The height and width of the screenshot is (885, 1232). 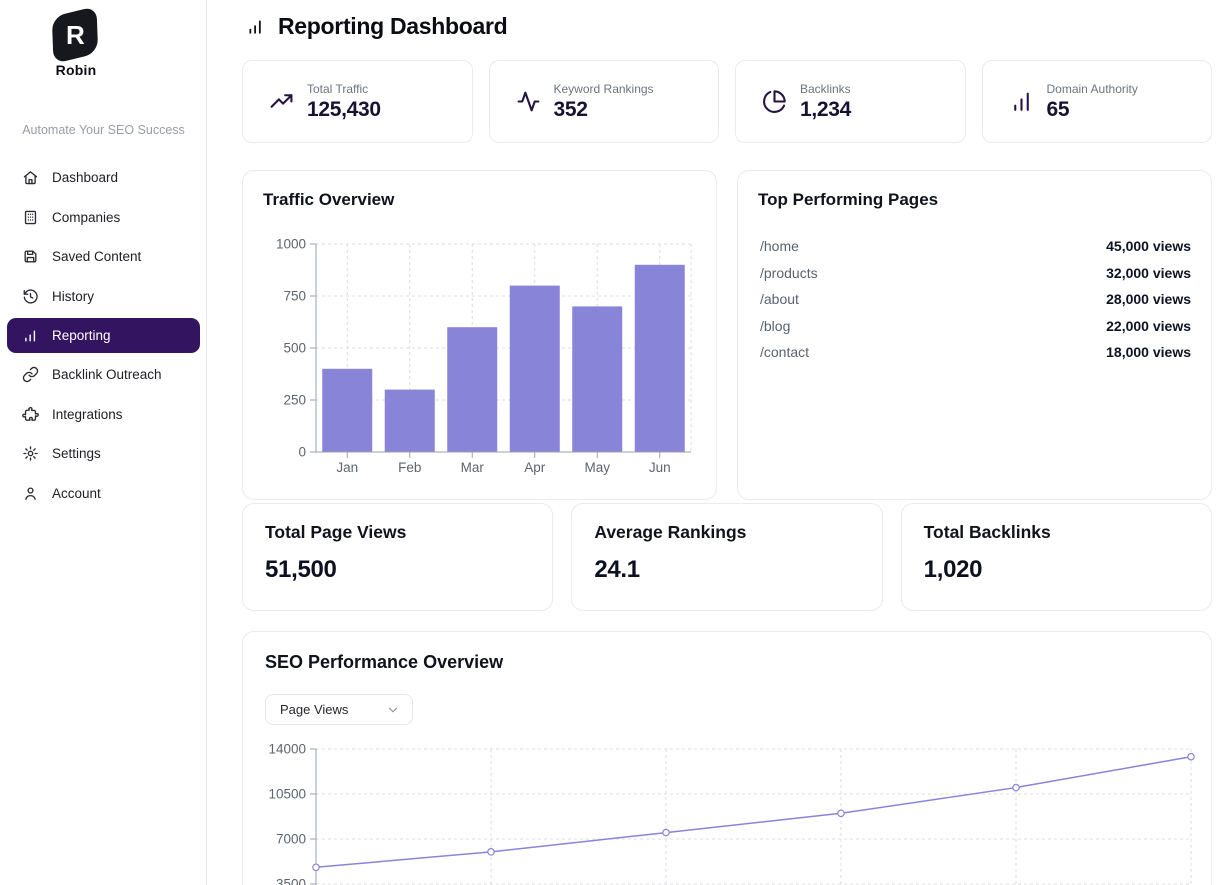 I want to click on stat-card-backlinks: Backlinks 1,234, so click(x=850, y=101).